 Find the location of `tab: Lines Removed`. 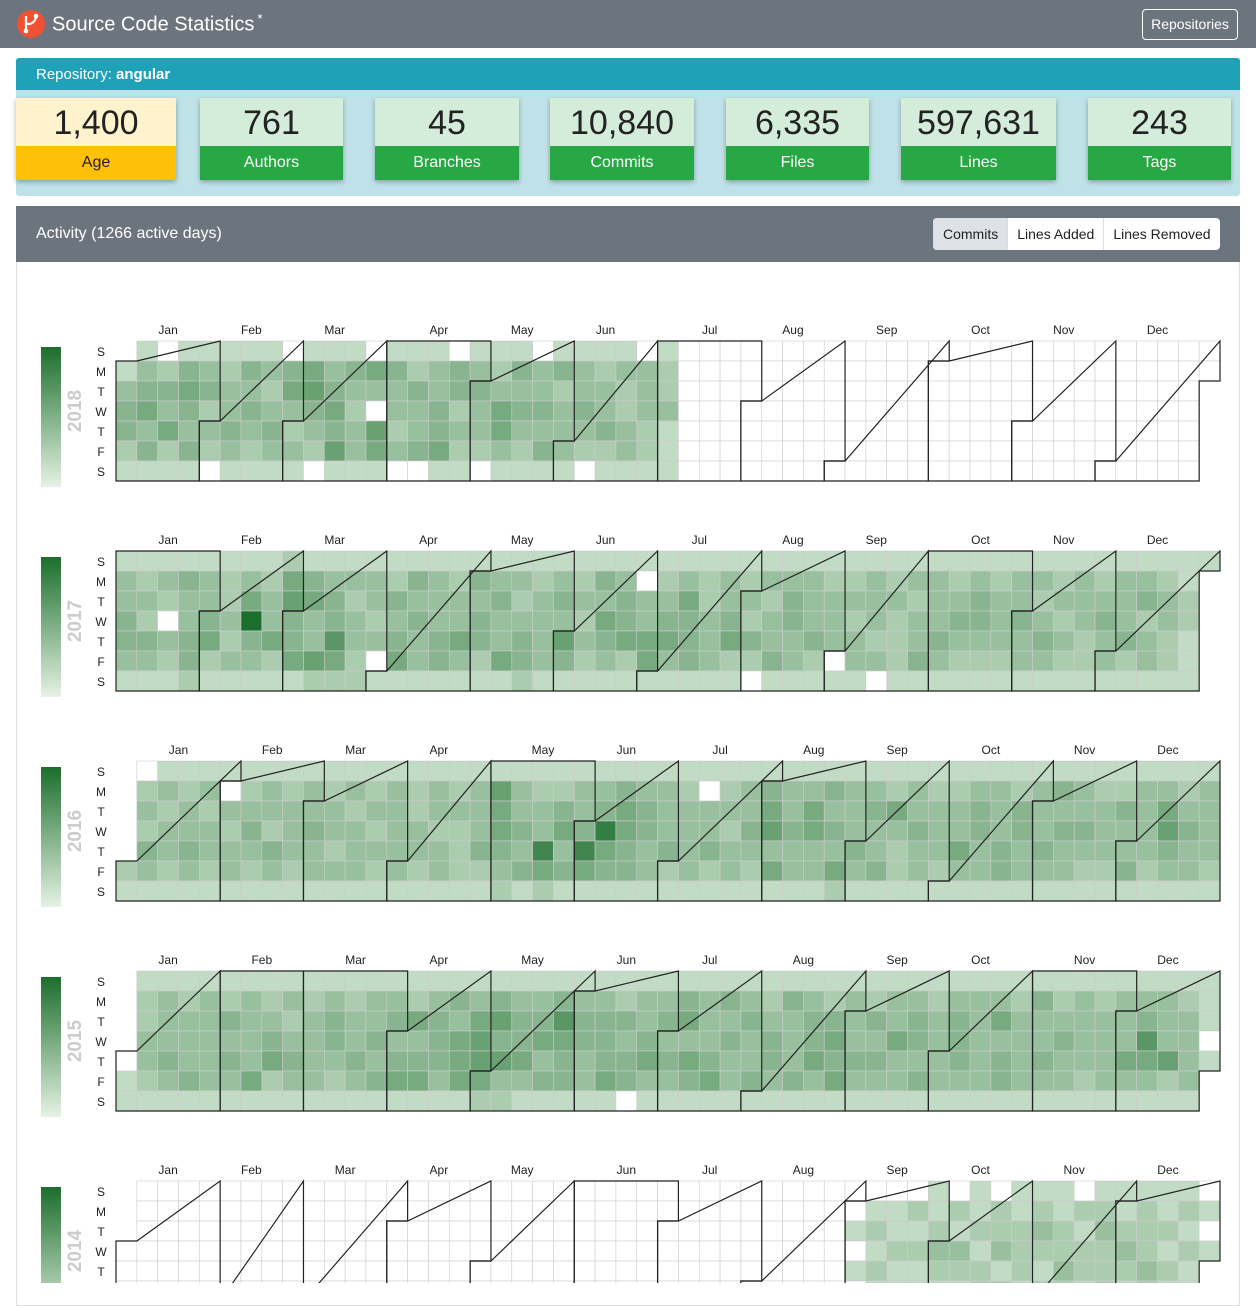

tab: Lines Removed is located at coordinates (1161, 234).